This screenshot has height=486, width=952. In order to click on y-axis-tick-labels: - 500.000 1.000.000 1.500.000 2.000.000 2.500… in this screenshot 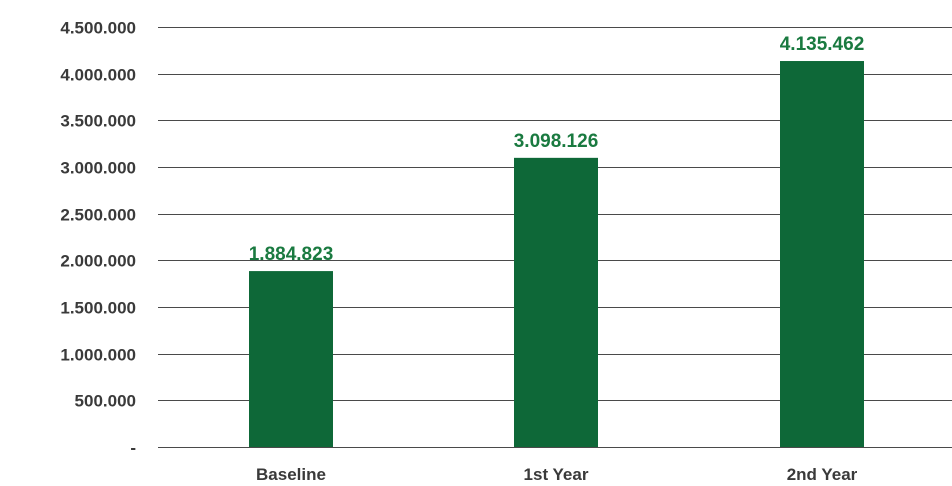, I will do `click(98, 238)`.